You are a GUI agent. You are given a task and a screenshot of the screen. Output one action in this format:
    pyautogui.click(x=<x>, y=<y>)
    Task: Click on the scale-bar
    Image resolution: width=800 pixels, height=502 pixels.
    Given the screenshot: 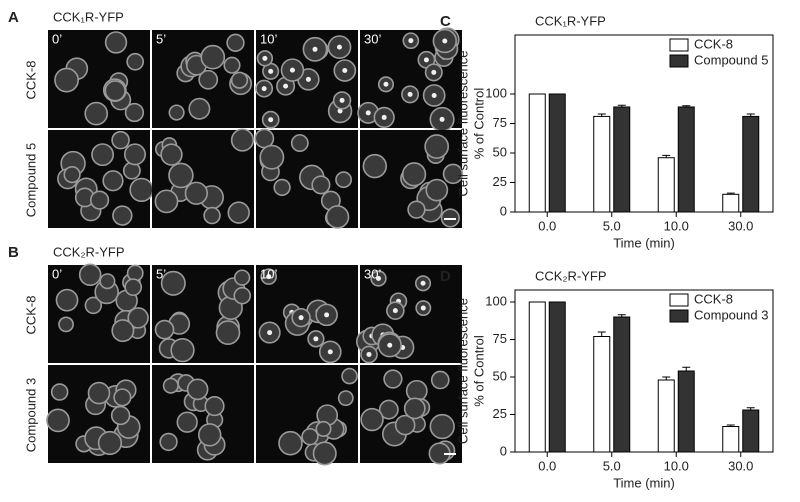 What is the action you would take?
    pyautogui.click(x=450, y=219)
    